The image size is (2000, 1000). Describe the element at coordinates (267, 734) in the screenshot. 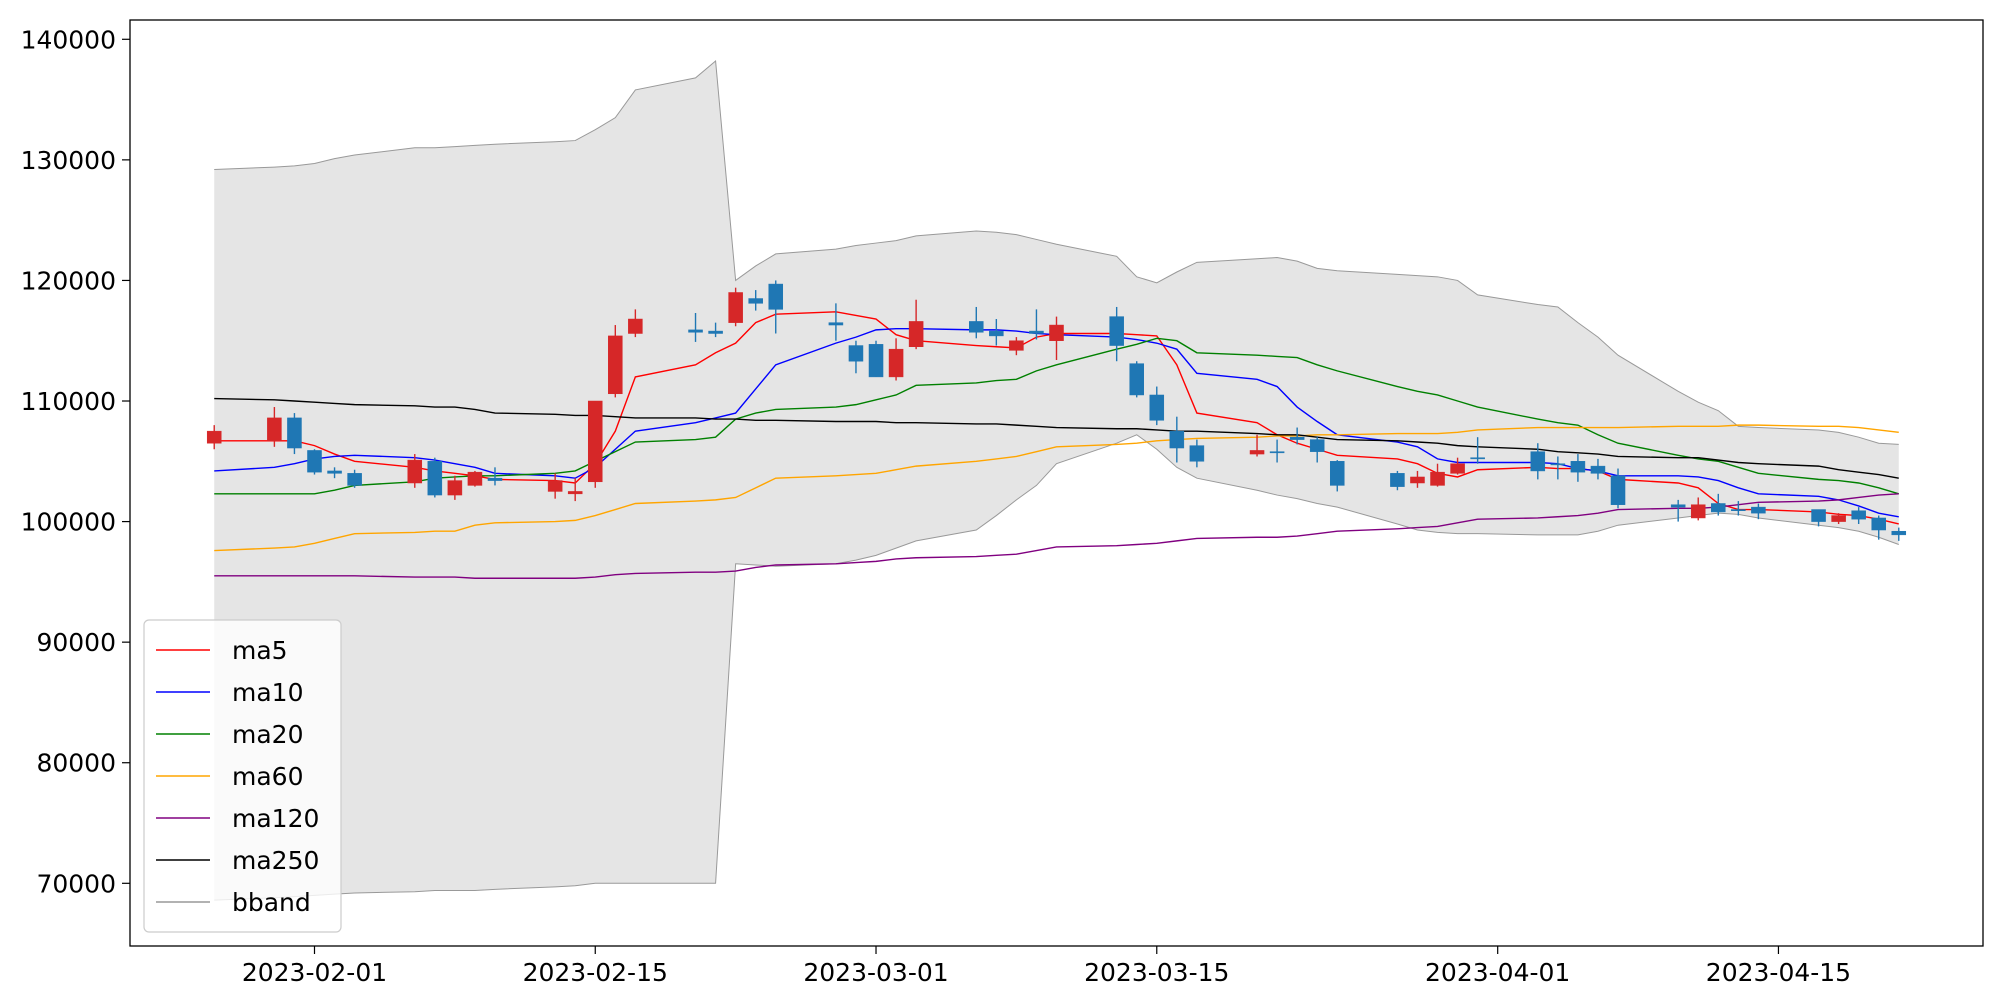

I see `legend-label: ma20` at that location.